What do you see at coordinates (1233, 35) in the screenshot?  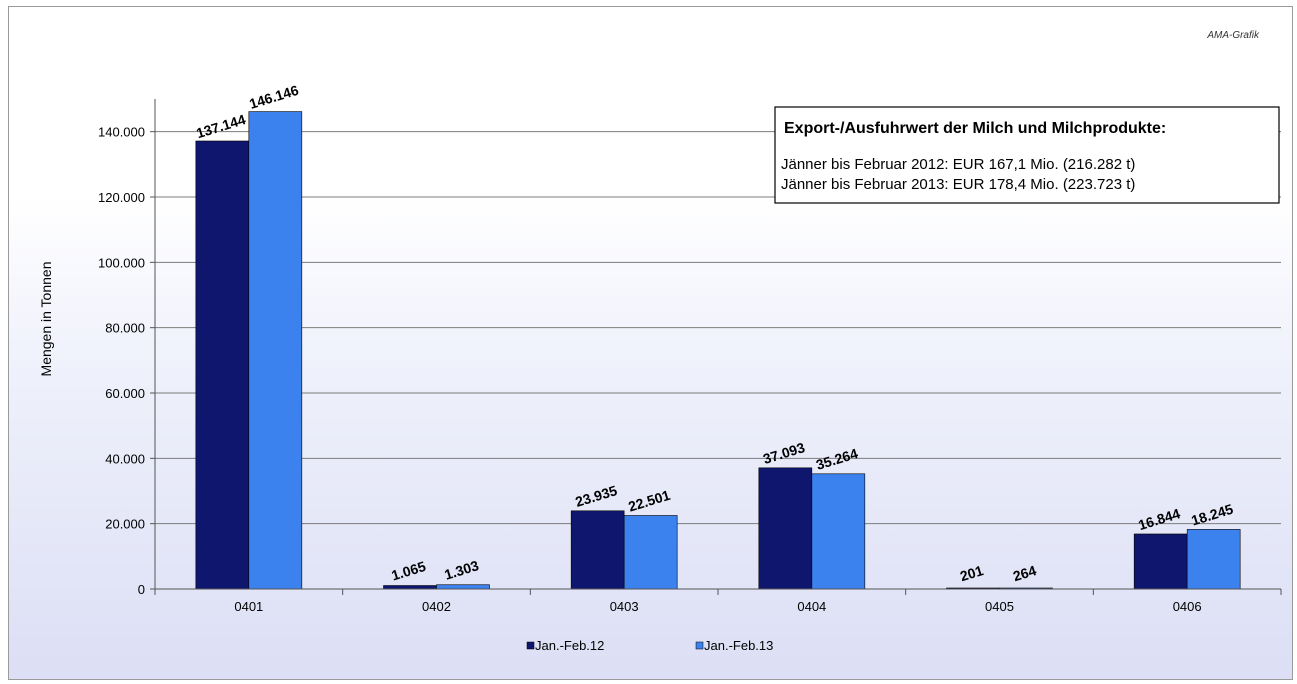 I see `credit-label: AMA-Grafik` at bounding box center [1233, 35].